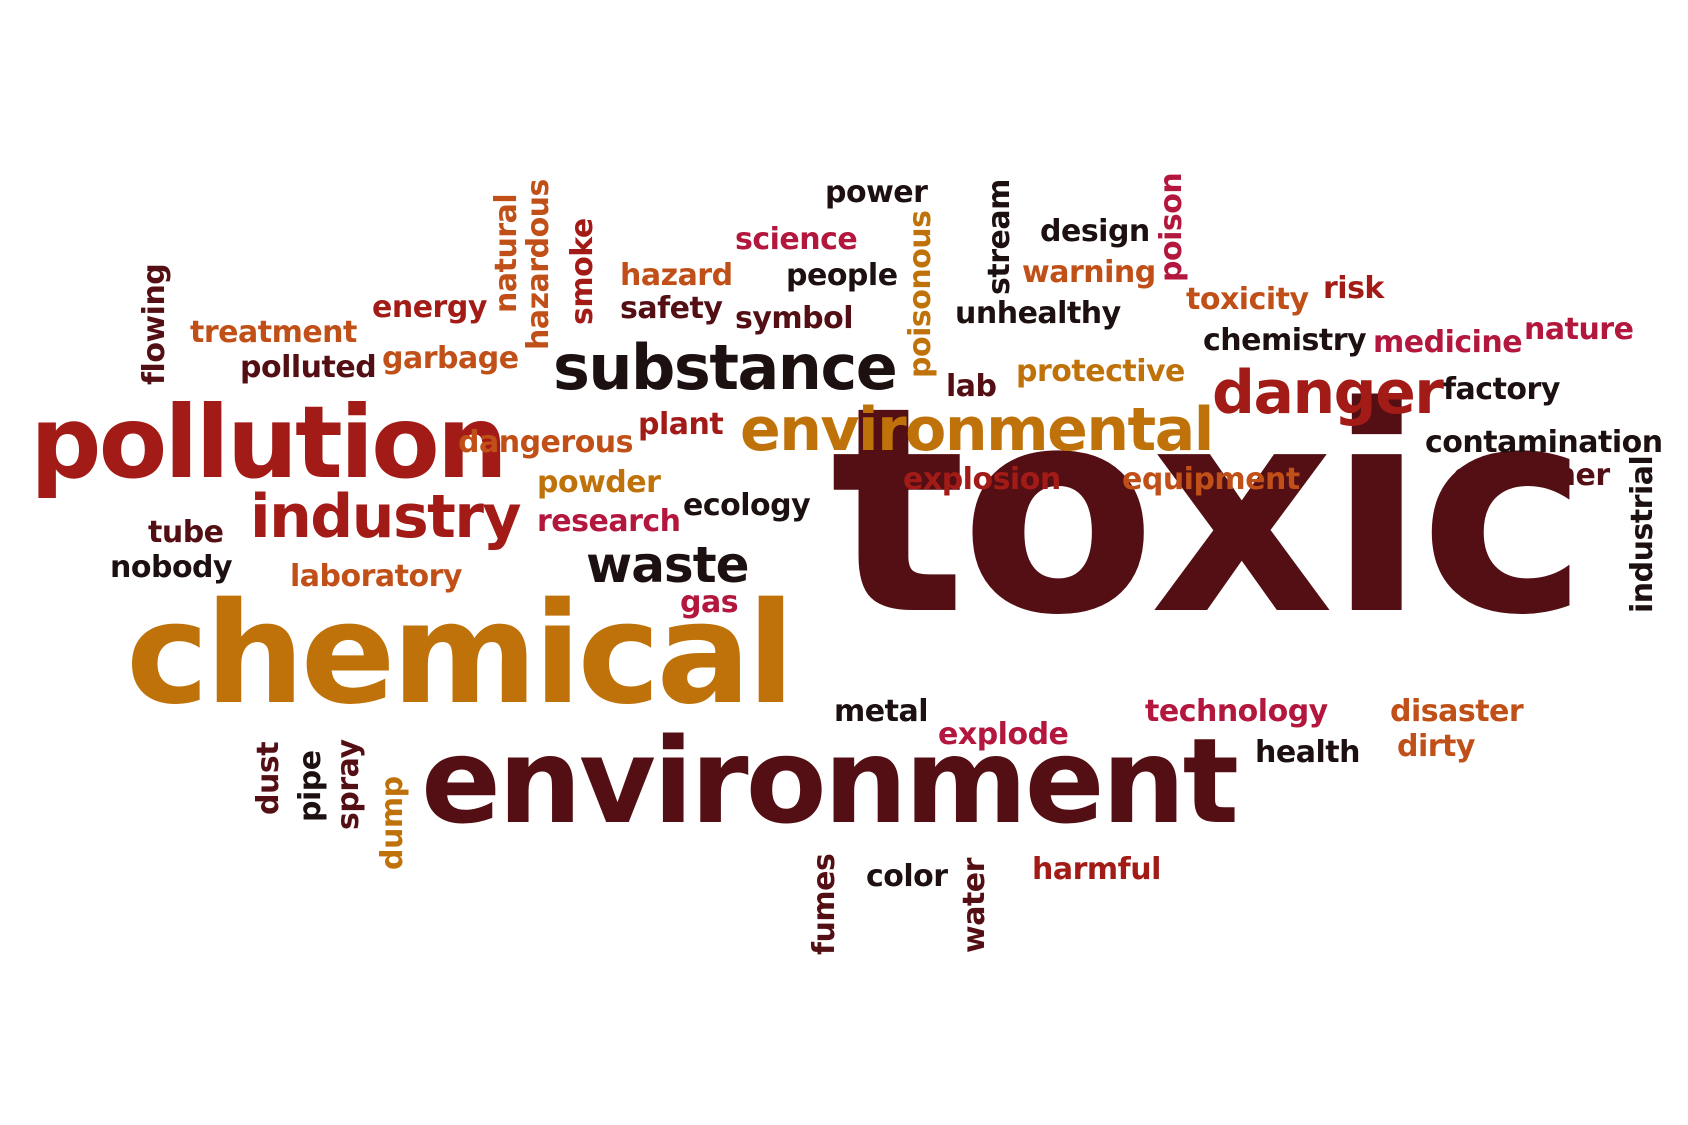 Image resolution: width=1688 pixels, height=1125 pixels. I want to click on word-poisonous: poisonous, so click(920, 294).